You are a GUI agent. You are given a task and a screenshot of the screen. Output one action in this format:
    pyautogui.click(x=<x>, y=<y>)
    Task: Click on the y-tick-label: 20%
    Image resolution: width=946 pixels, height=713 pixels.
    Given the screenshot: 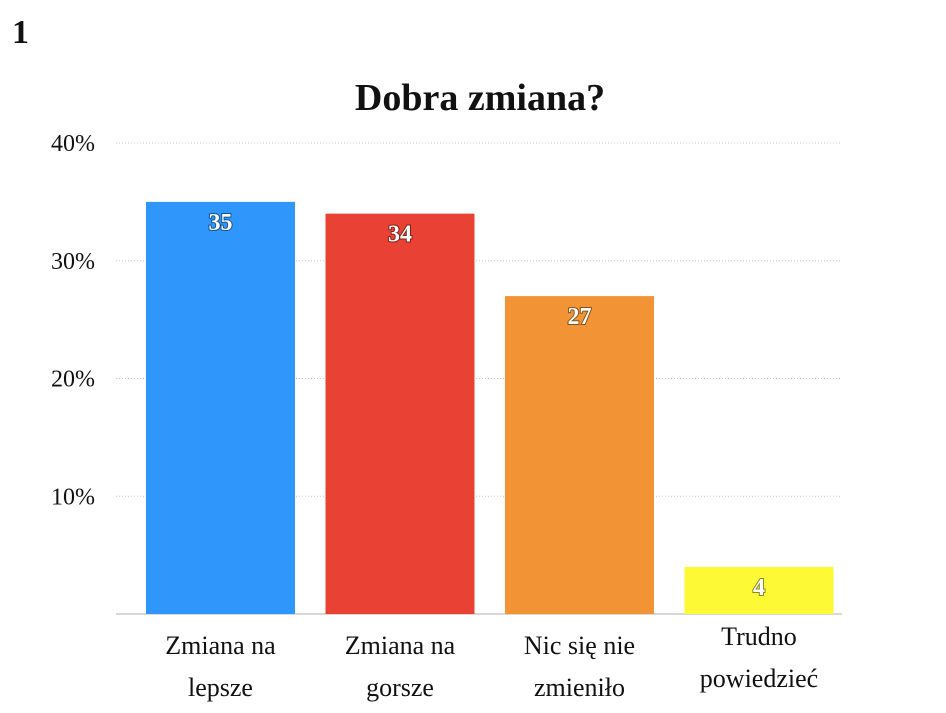 What is the action you would take?
    pyautogui.click(x=73, y=380)
    